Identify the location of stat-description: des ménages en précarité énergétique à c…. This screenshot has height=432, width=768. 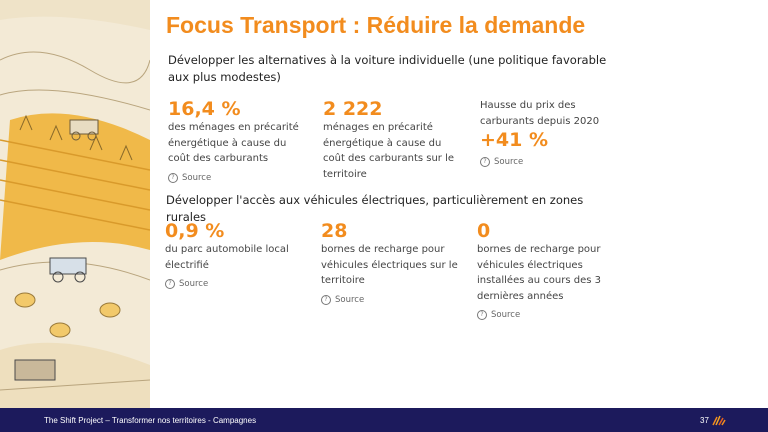
(233, 143).